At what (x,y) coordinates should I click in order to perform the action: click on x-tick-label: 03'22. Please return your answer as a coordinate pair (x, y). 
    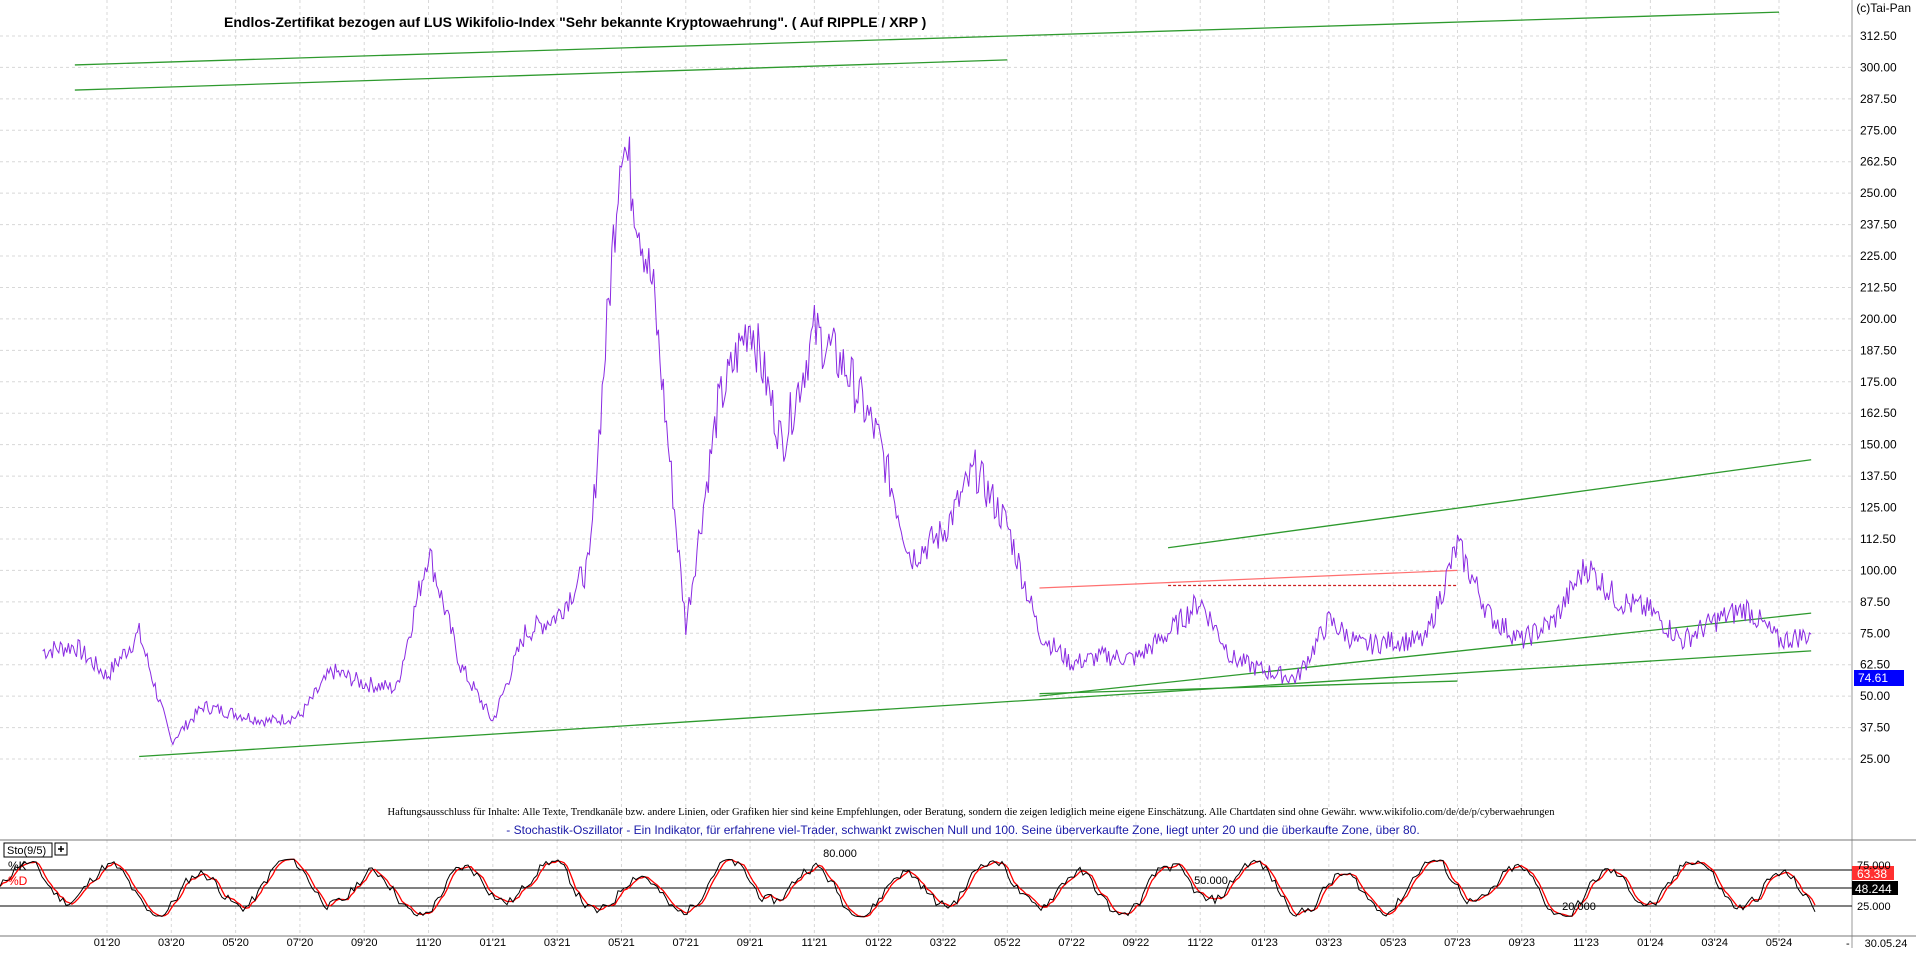
    Looking at the image, I should click on (943, 942).